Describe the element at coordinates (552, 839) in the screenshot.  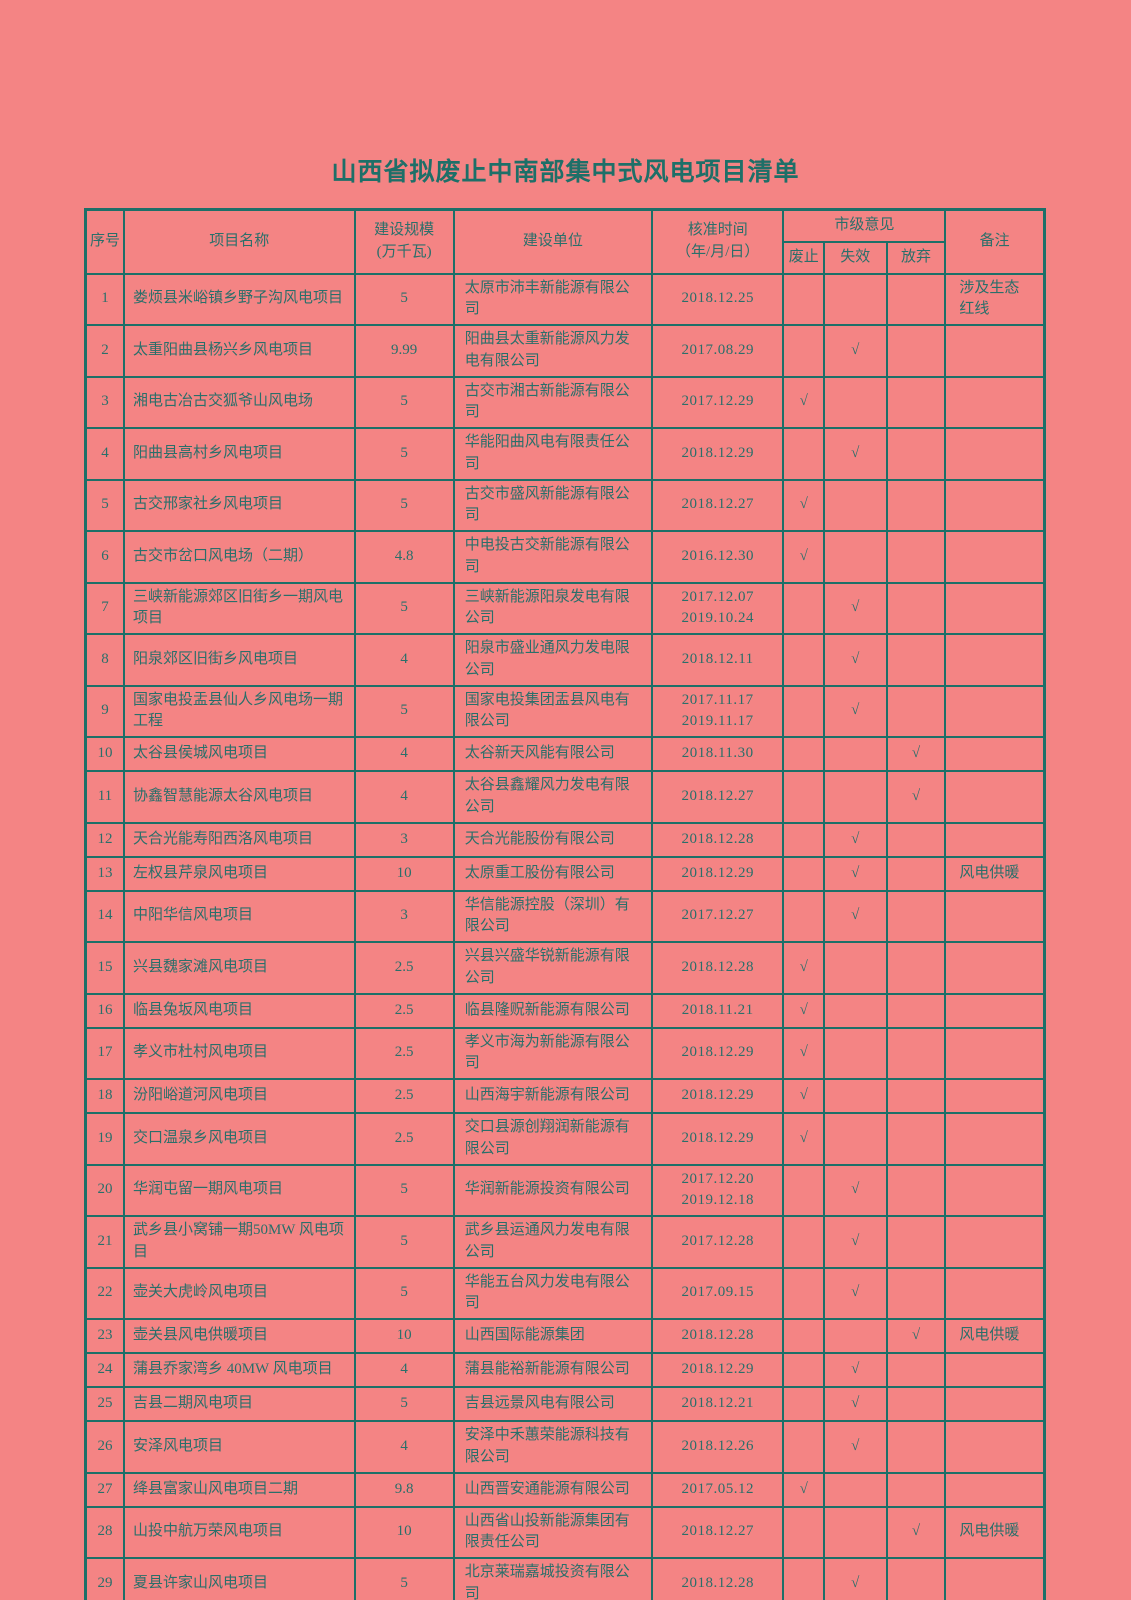
I see `cell-unit: 天合光能股份有限公司` at that location.